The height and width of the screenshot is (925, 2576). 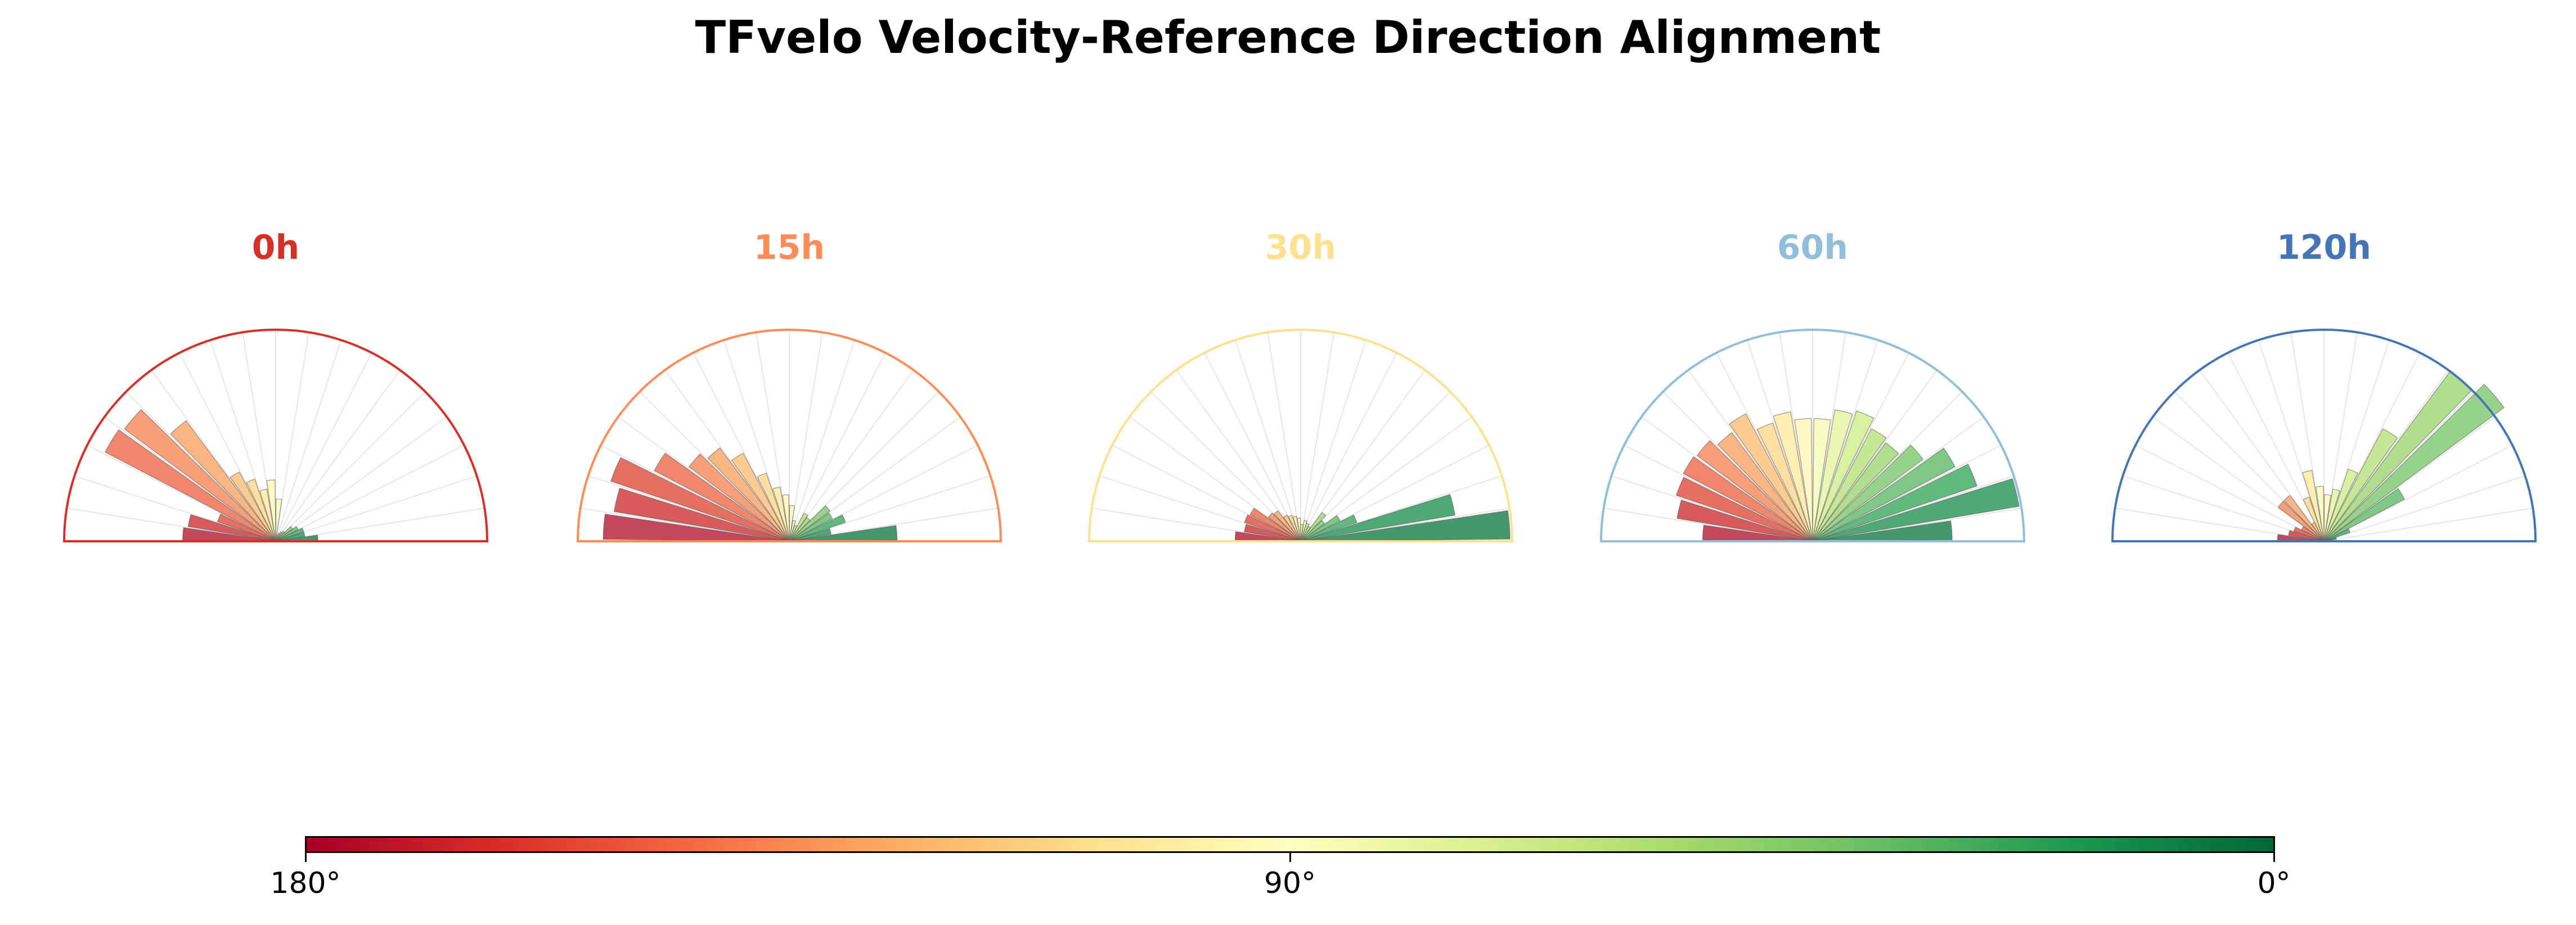 I want to click on colorbar-tick-label: 180°, so click(x=305, y=883).